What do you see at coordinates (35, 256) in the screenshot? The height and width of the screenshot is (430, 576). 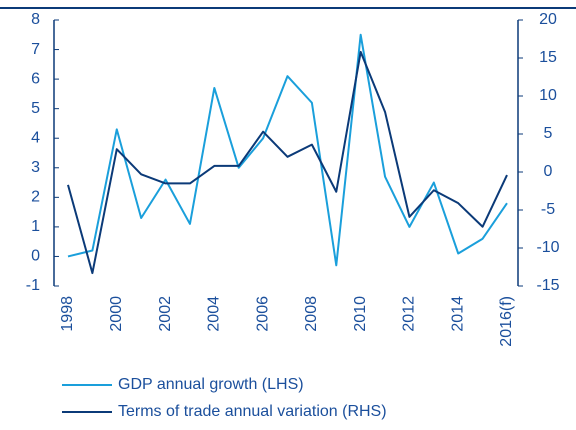 I see `y-tick-label: 0` at bounding box center [35, 256].